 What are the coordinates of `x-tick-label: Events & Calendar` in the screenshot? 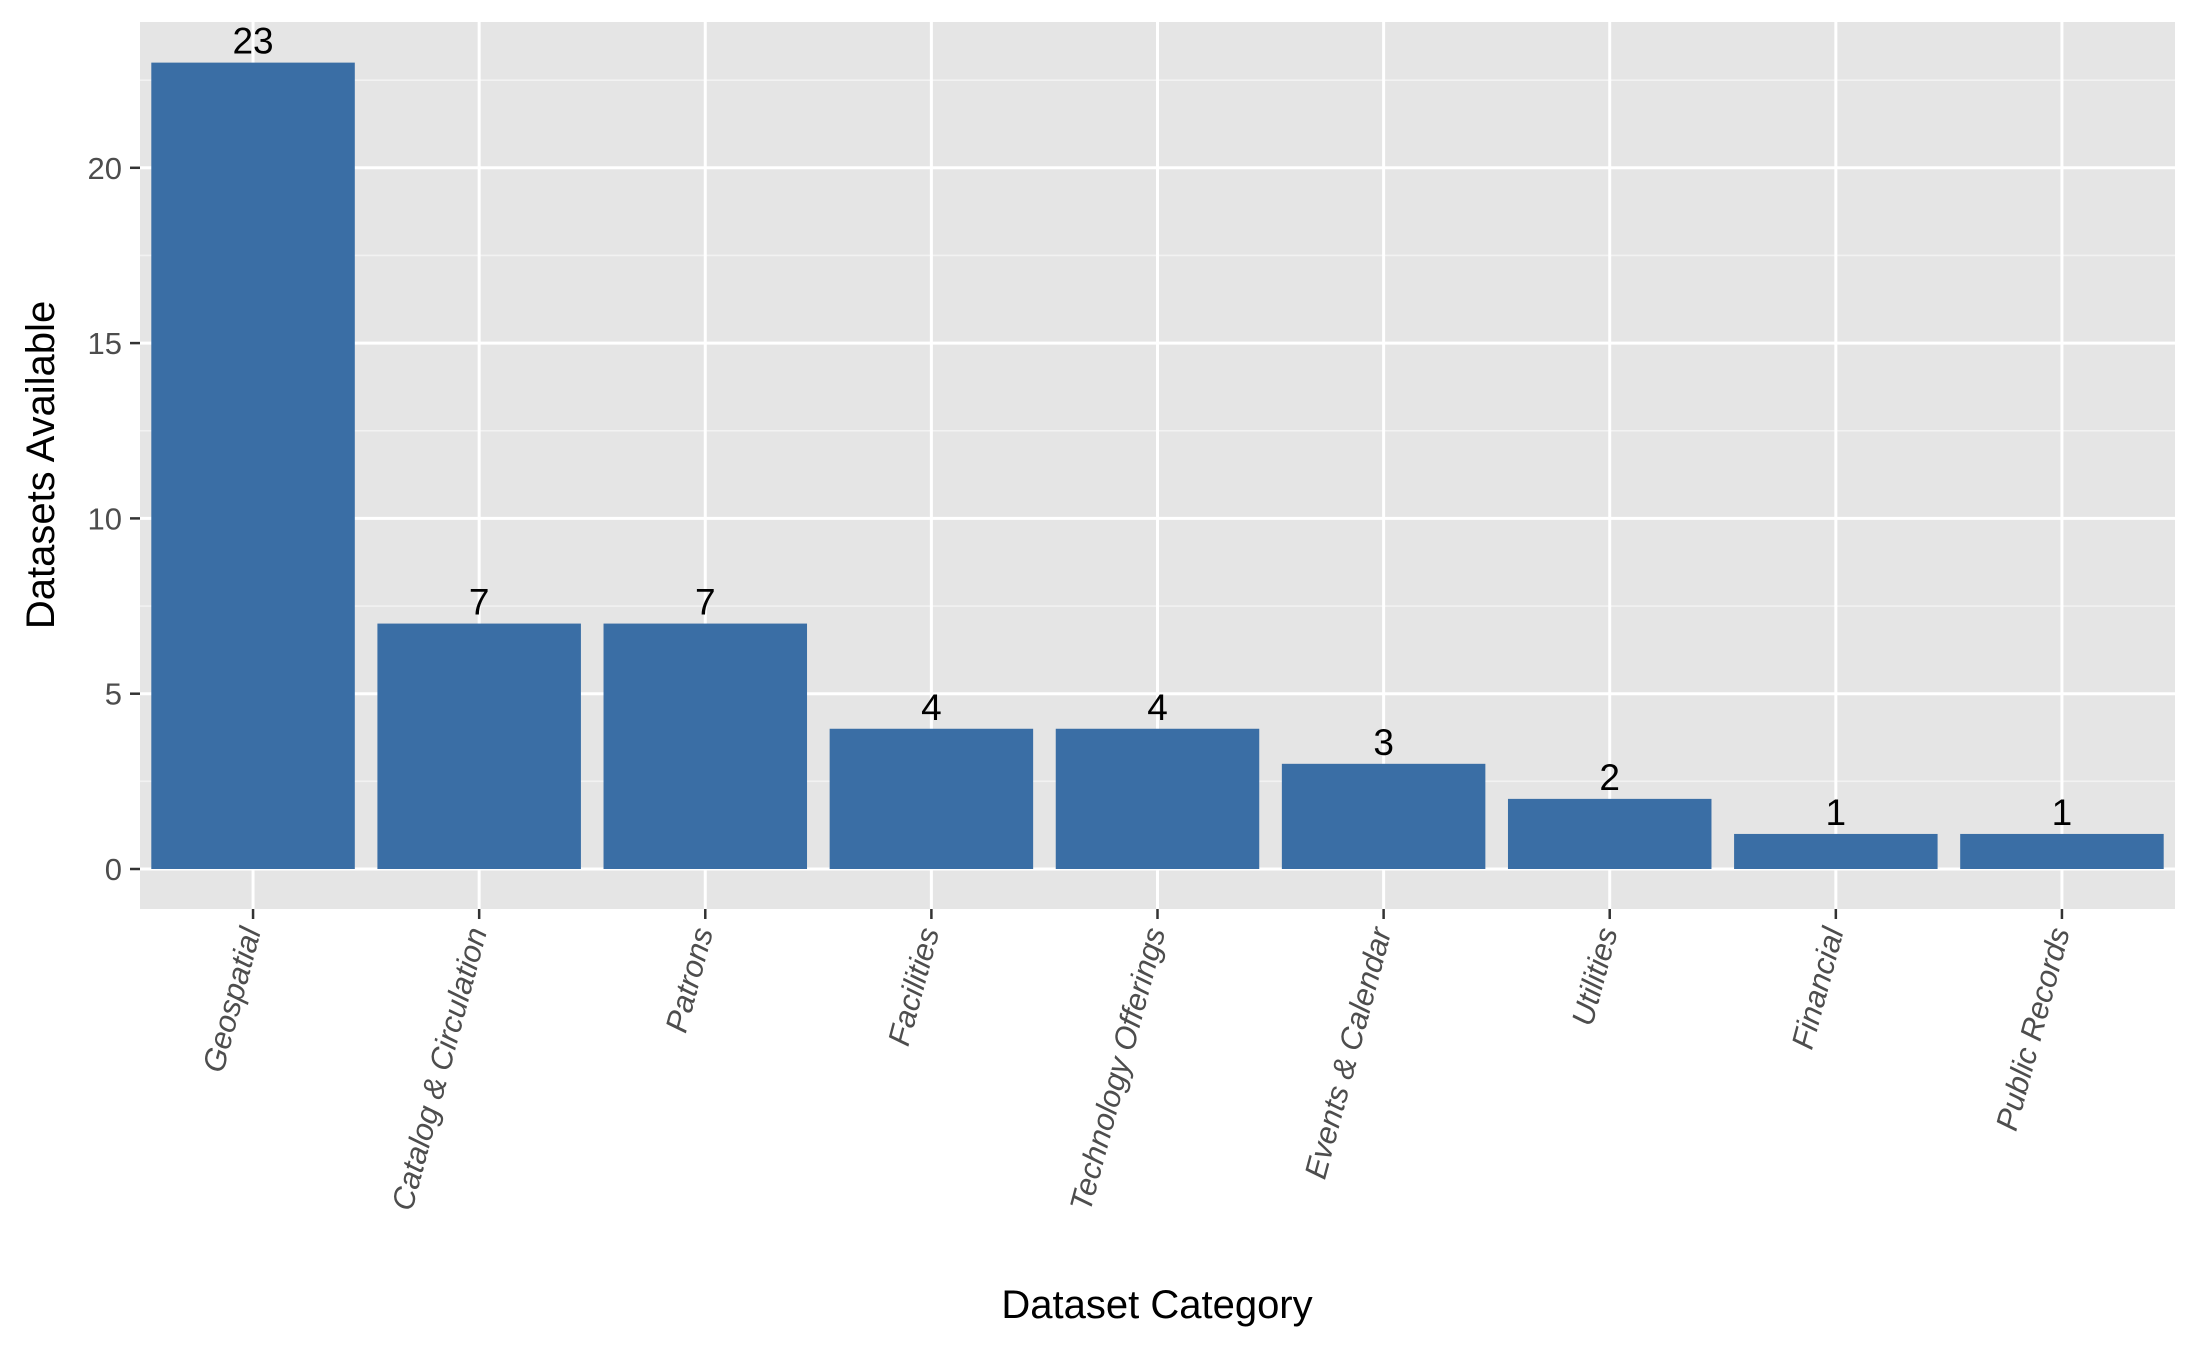 It's located at (1348, 1052).